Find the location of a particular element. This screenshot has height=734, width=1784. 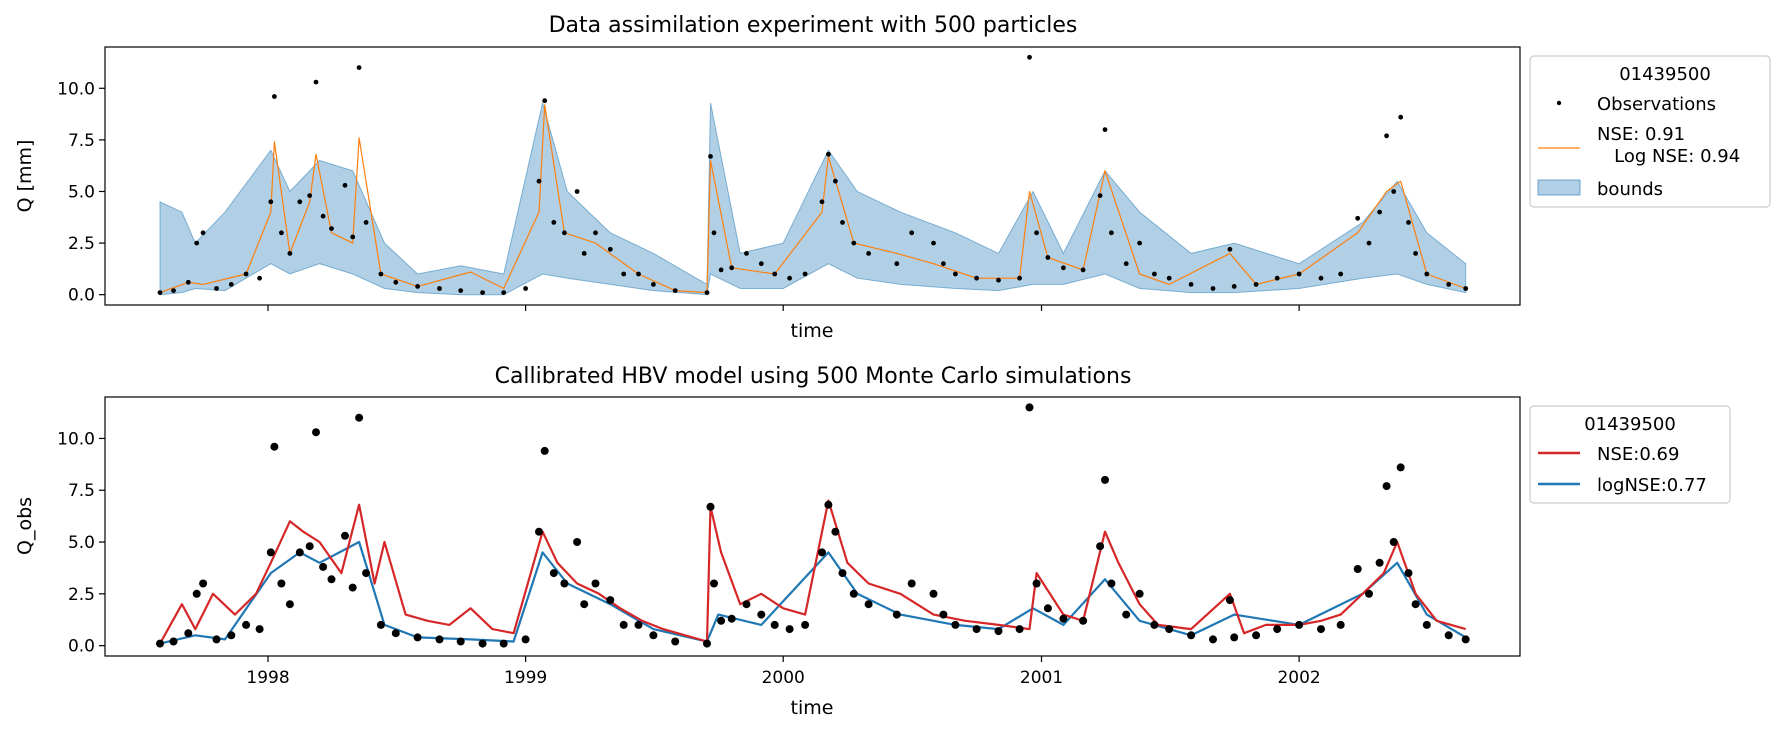

x-tick-label: 2002 is located at coordinates (1298, 678).